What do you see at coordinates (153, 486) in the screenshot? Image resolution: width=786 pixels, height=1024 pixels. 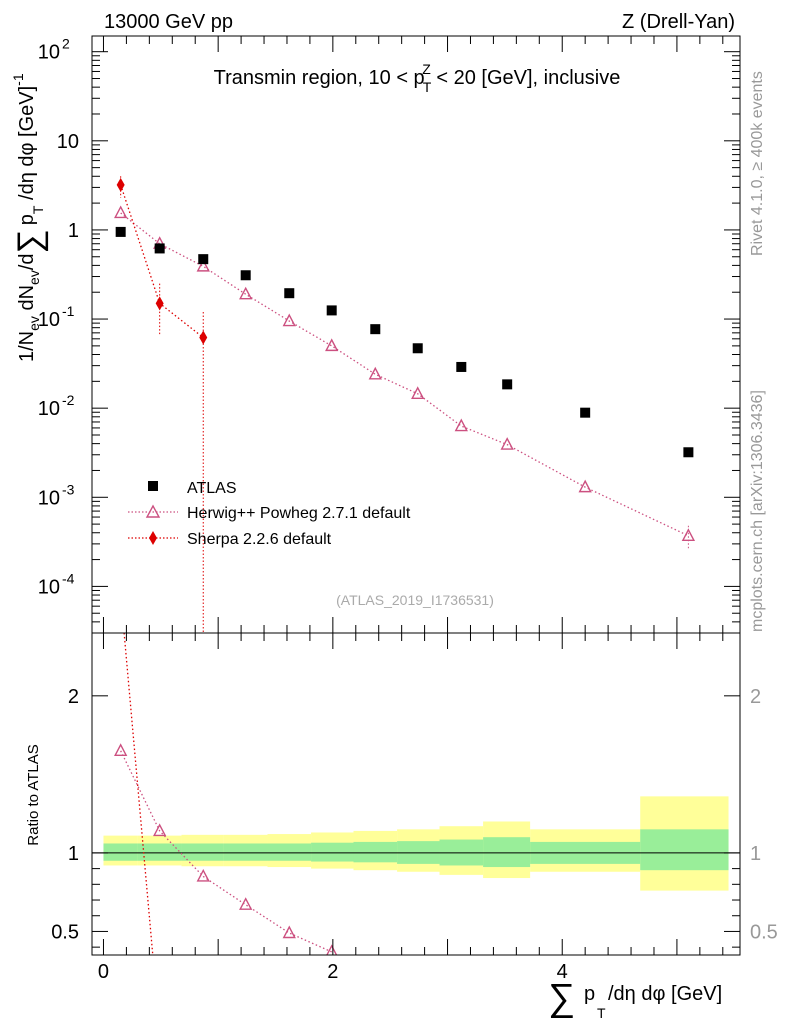 I see `legend-atlas-marker` at bounding box center [153, 486].